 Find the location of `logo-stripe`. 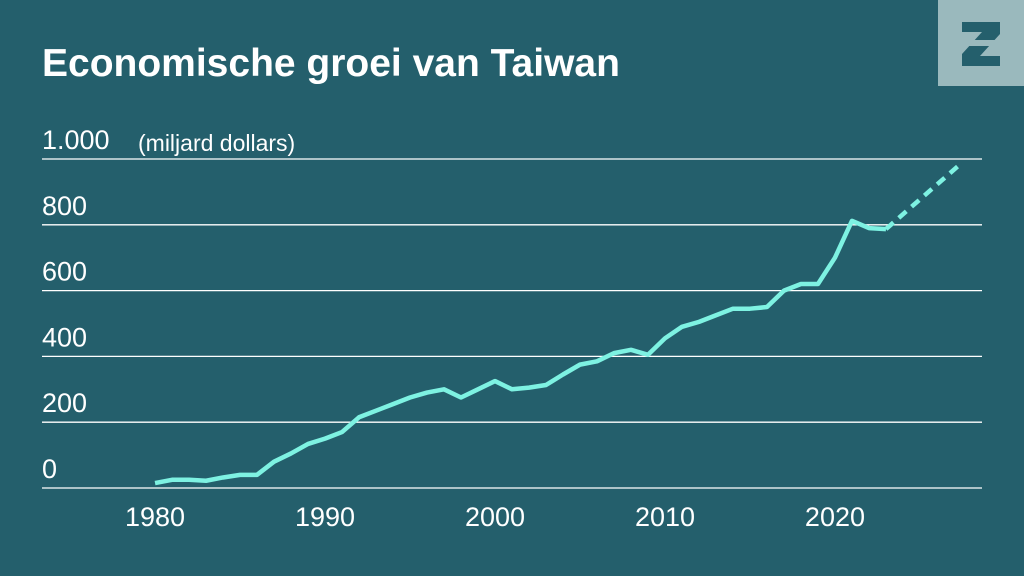

logo-stripe is located at coordinates (981, 43).